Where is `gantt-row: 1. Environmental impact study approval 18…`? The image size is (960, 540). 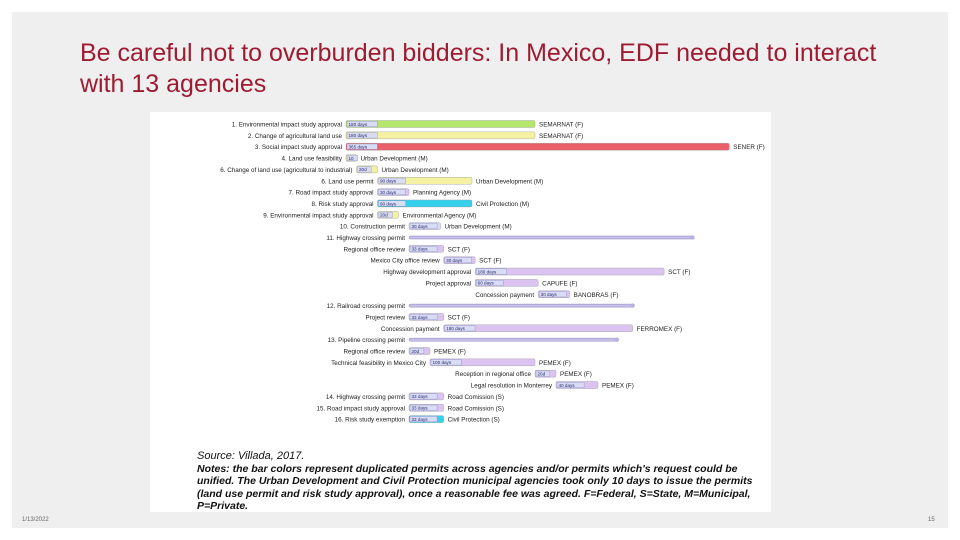
gantt-row: 1. Environmental impact study approval 18… is located at coordinates (407, 124).